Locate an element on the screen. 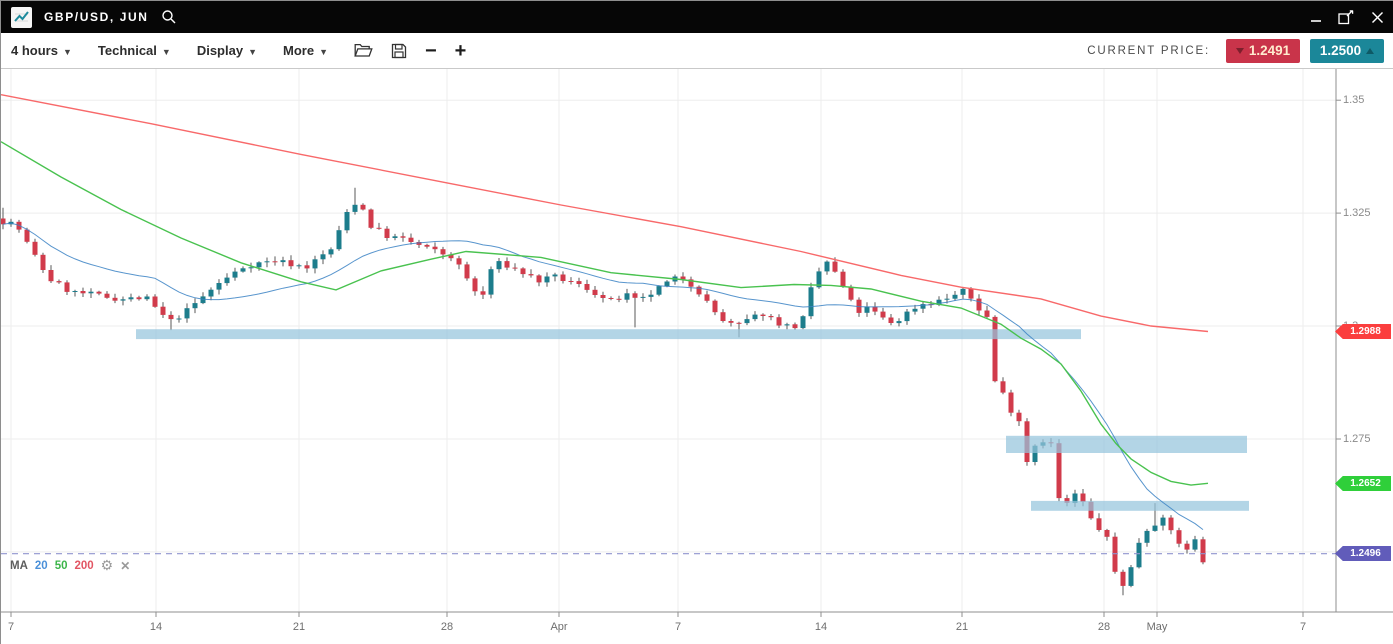  app-logo-icon is located at coordinates (21, 17).